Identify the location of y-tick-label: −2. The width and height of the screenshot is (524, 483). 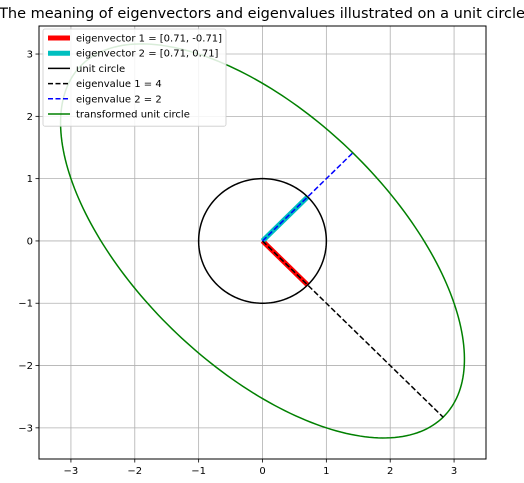
(25, 366).